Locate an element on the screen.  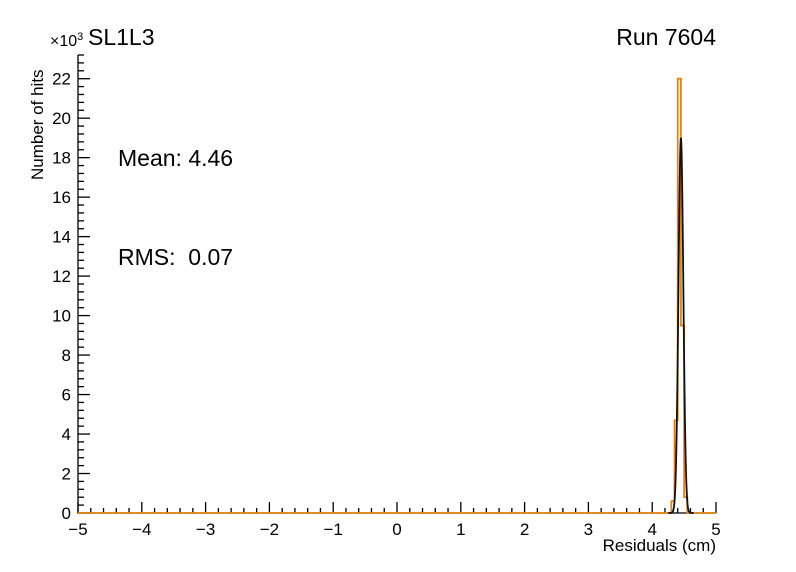
svg-text: −1 is located at coordinates (333, 529).